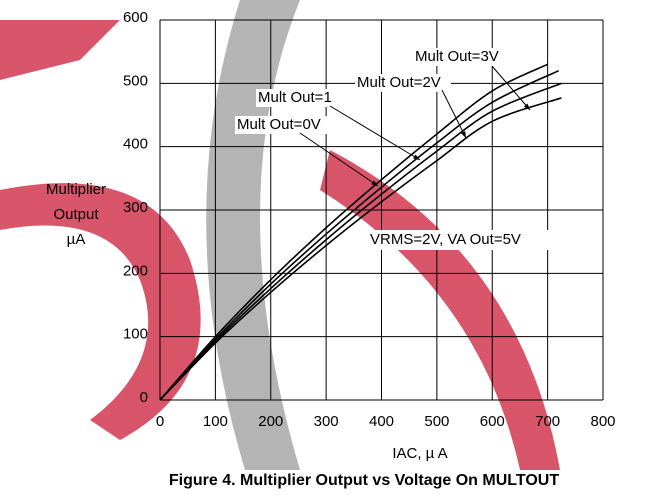  What do you see at coordinates (76, 189) in the screenshot?
I see `y-axis-label: Multiplier` at bounding box center [76, 189].